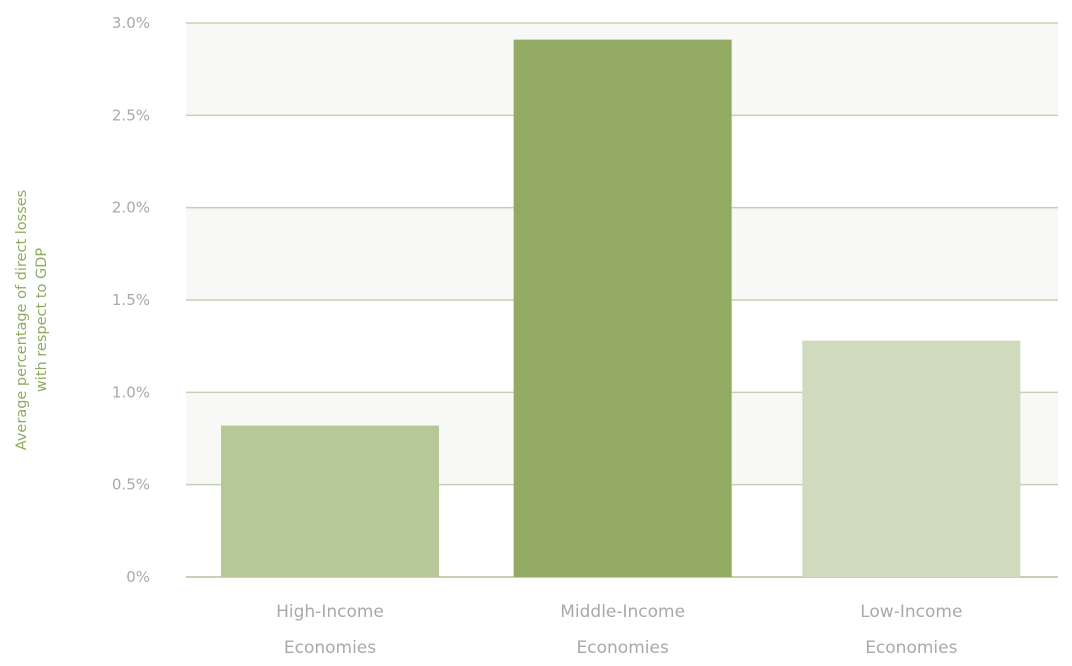 The width and height of the screenshot is (1072, 666). What do you see at coordinates (131, 115) in the screenshot?
I see `y-tick-label: 2.5%` at bounding box center [131, 115].